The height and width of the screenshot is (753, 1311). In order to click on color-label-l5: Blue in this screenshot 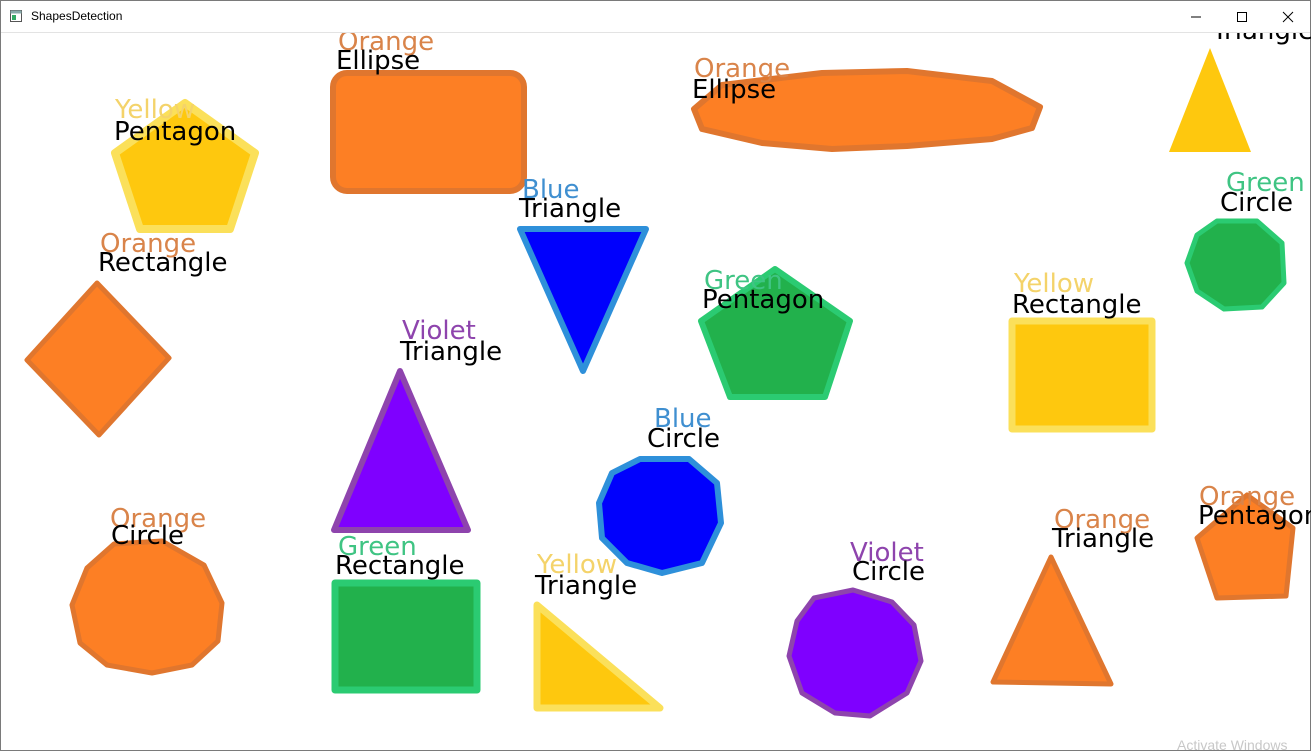, I will do `click(551, 190)`.